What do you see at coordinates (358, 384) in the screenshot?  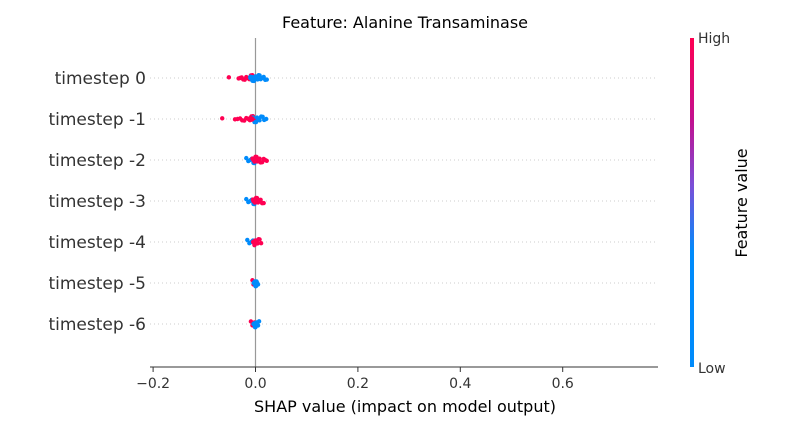 I see `x-tick-label: 0.2` at bounding box center [358, 384].